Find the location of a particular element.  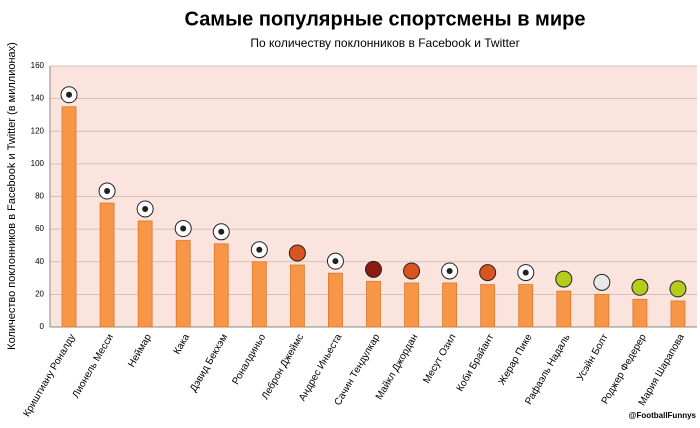

y-tick-label: 140 is located at coordinates (38, 98).